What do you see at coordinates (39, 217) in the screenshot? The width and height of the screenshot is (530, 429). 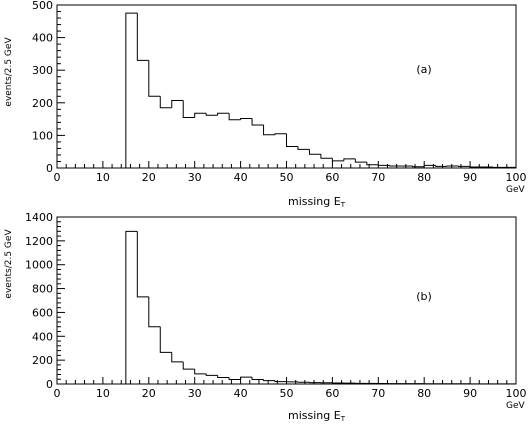 I see `y-tick-label: 1400` at bounding box center [39, 217].